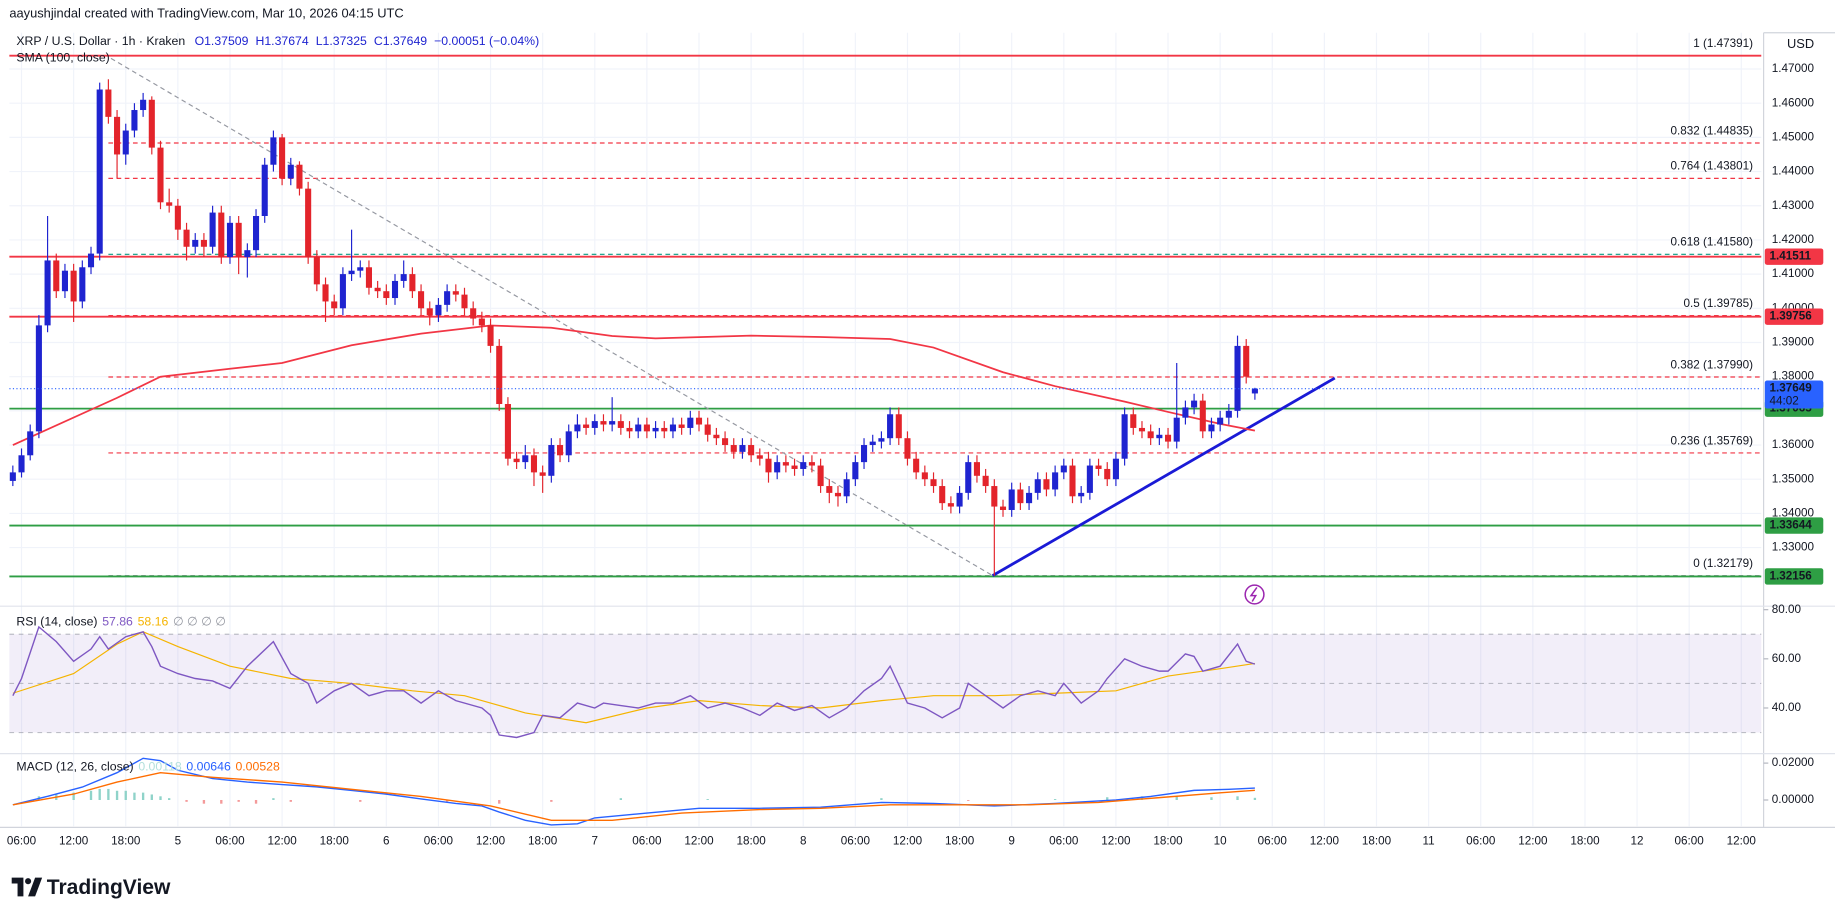 The image size is (1835, 917). I want to click on y-tick-label: 0.02000, so click(1793, 762).